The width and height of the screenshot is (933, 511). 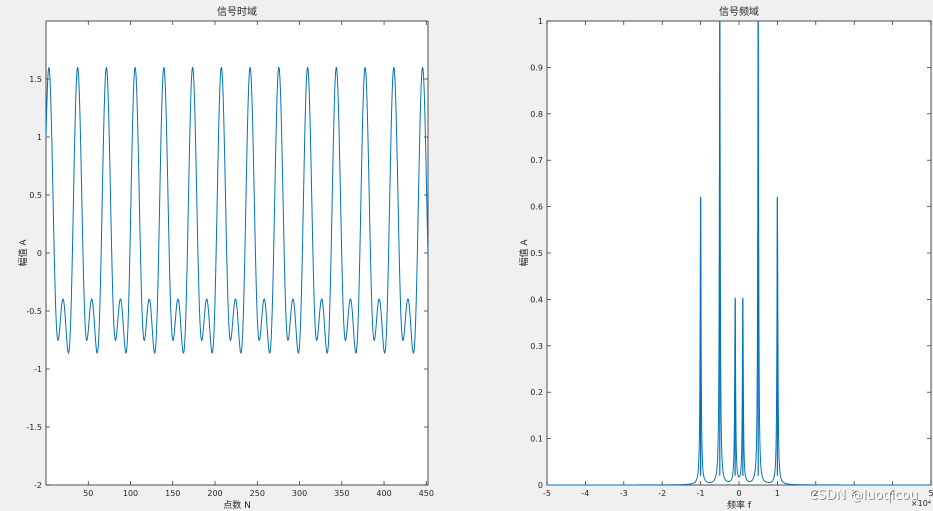 What do you see at coordinates (536, 114) in the screenshot?
I see `y-tick-label: 0.8` at bounding box center [536, 114].